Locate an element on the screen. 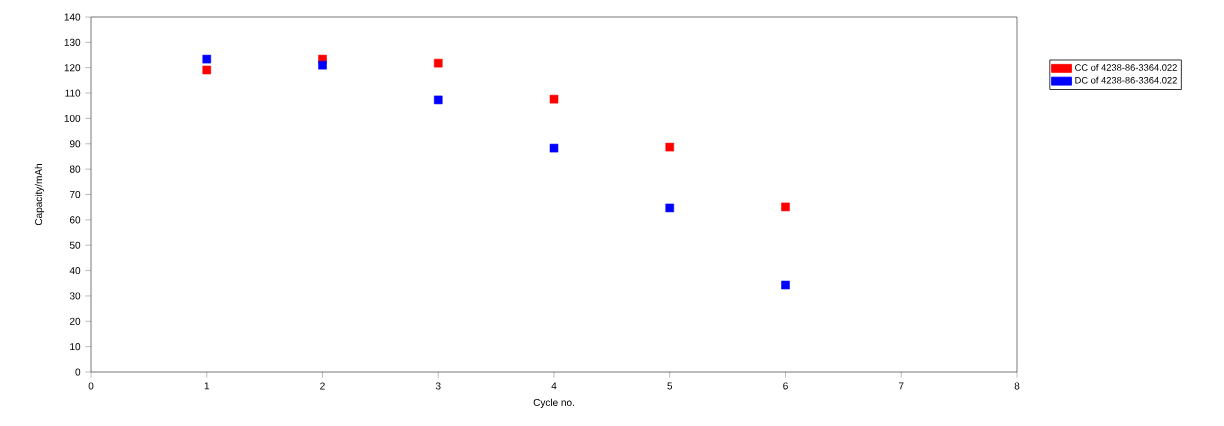 Image resolution: width=1224 pixels, height=426 pixels. x-tick-label: 4 is located at coordinates (554, 386).